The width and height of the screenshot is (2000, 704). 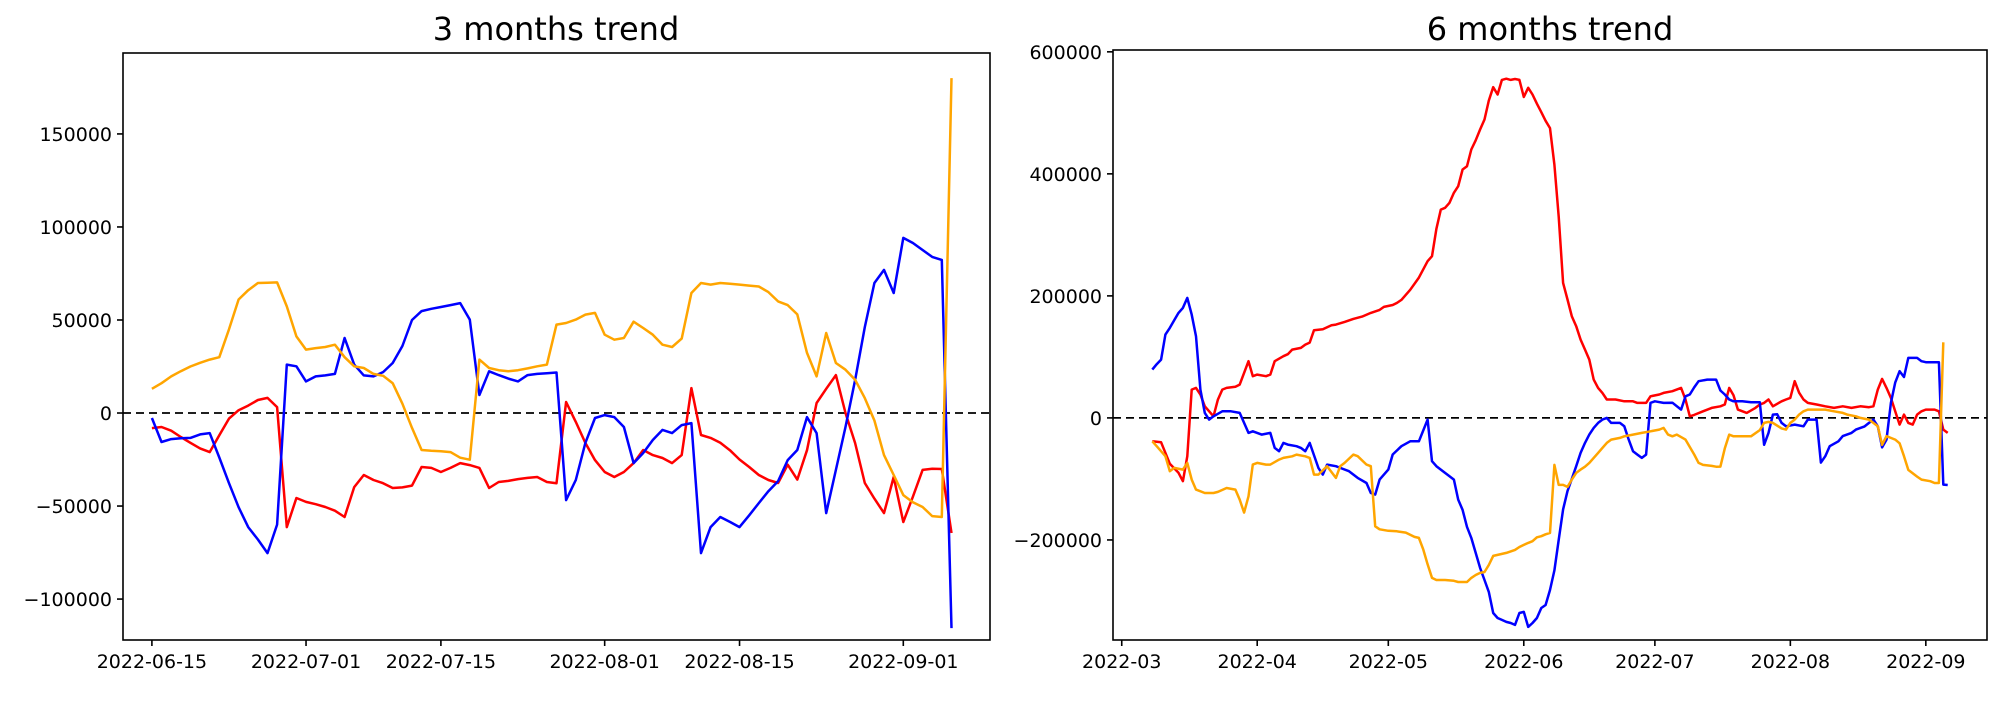 I want to click on x-tick-label: 2022-07-01, so click(x=306, y=662).